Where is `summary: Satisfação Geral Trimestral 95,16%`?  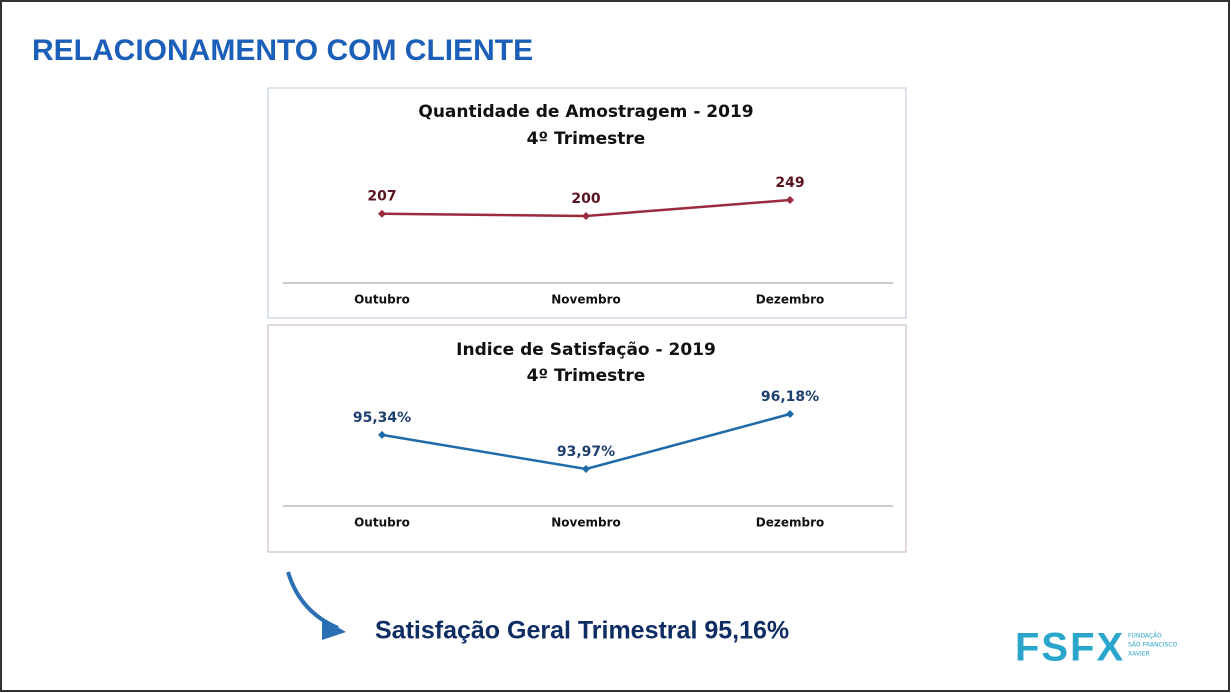 summary: Satisfação Geral Trimestral 95,16% is located at coordinates (582, 631).